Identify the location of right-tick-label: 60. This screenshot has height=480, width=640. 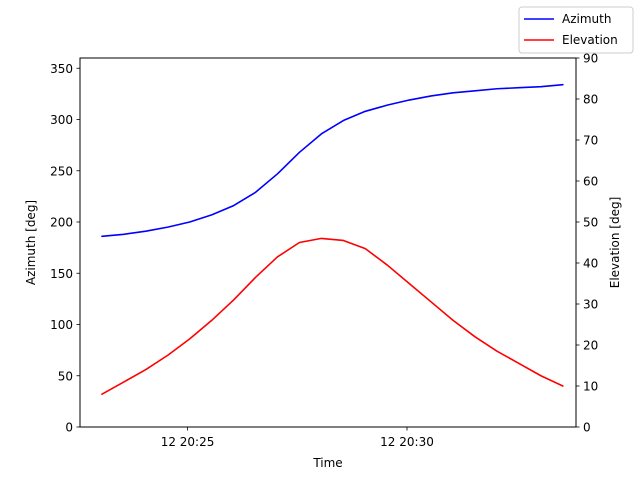
(590, 182).